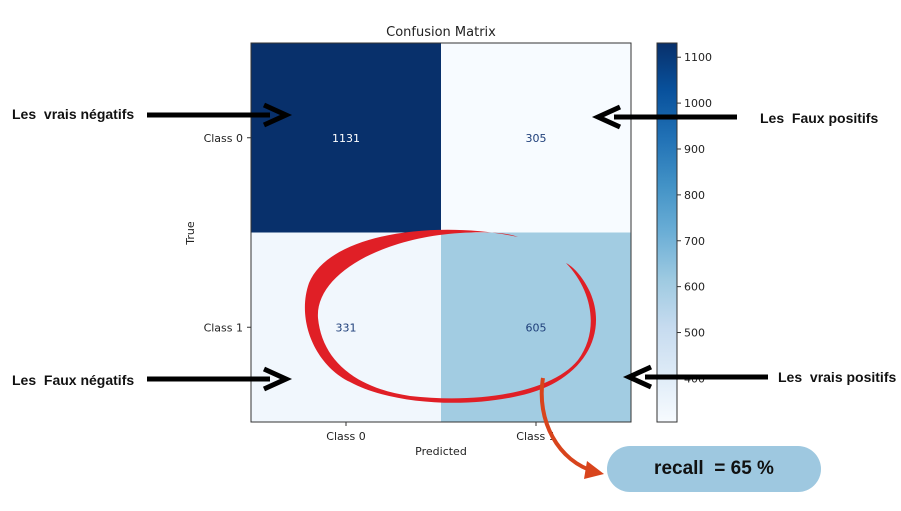 The image size is (901, 511). I want to click on recall-text: recall = 65 %, so click(714, 468).